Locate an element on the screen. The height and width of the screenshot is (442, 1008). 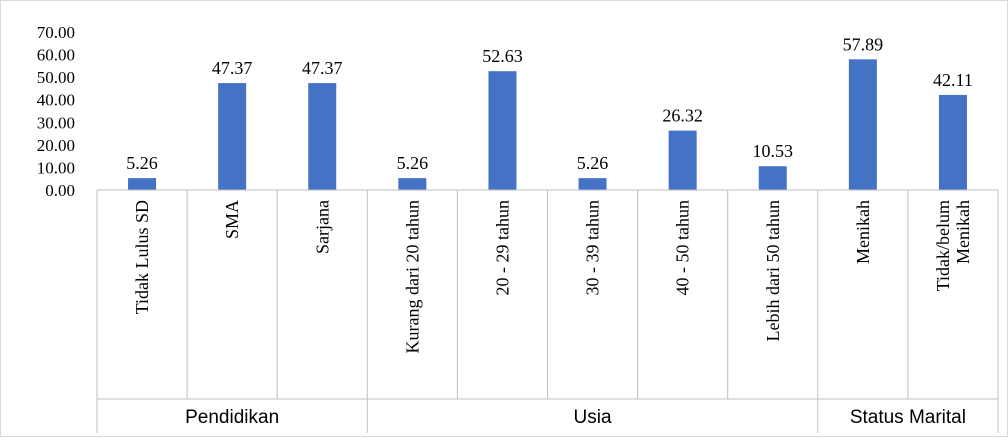
y-tick-label: 60.00 is located at coordinates (56, 55).